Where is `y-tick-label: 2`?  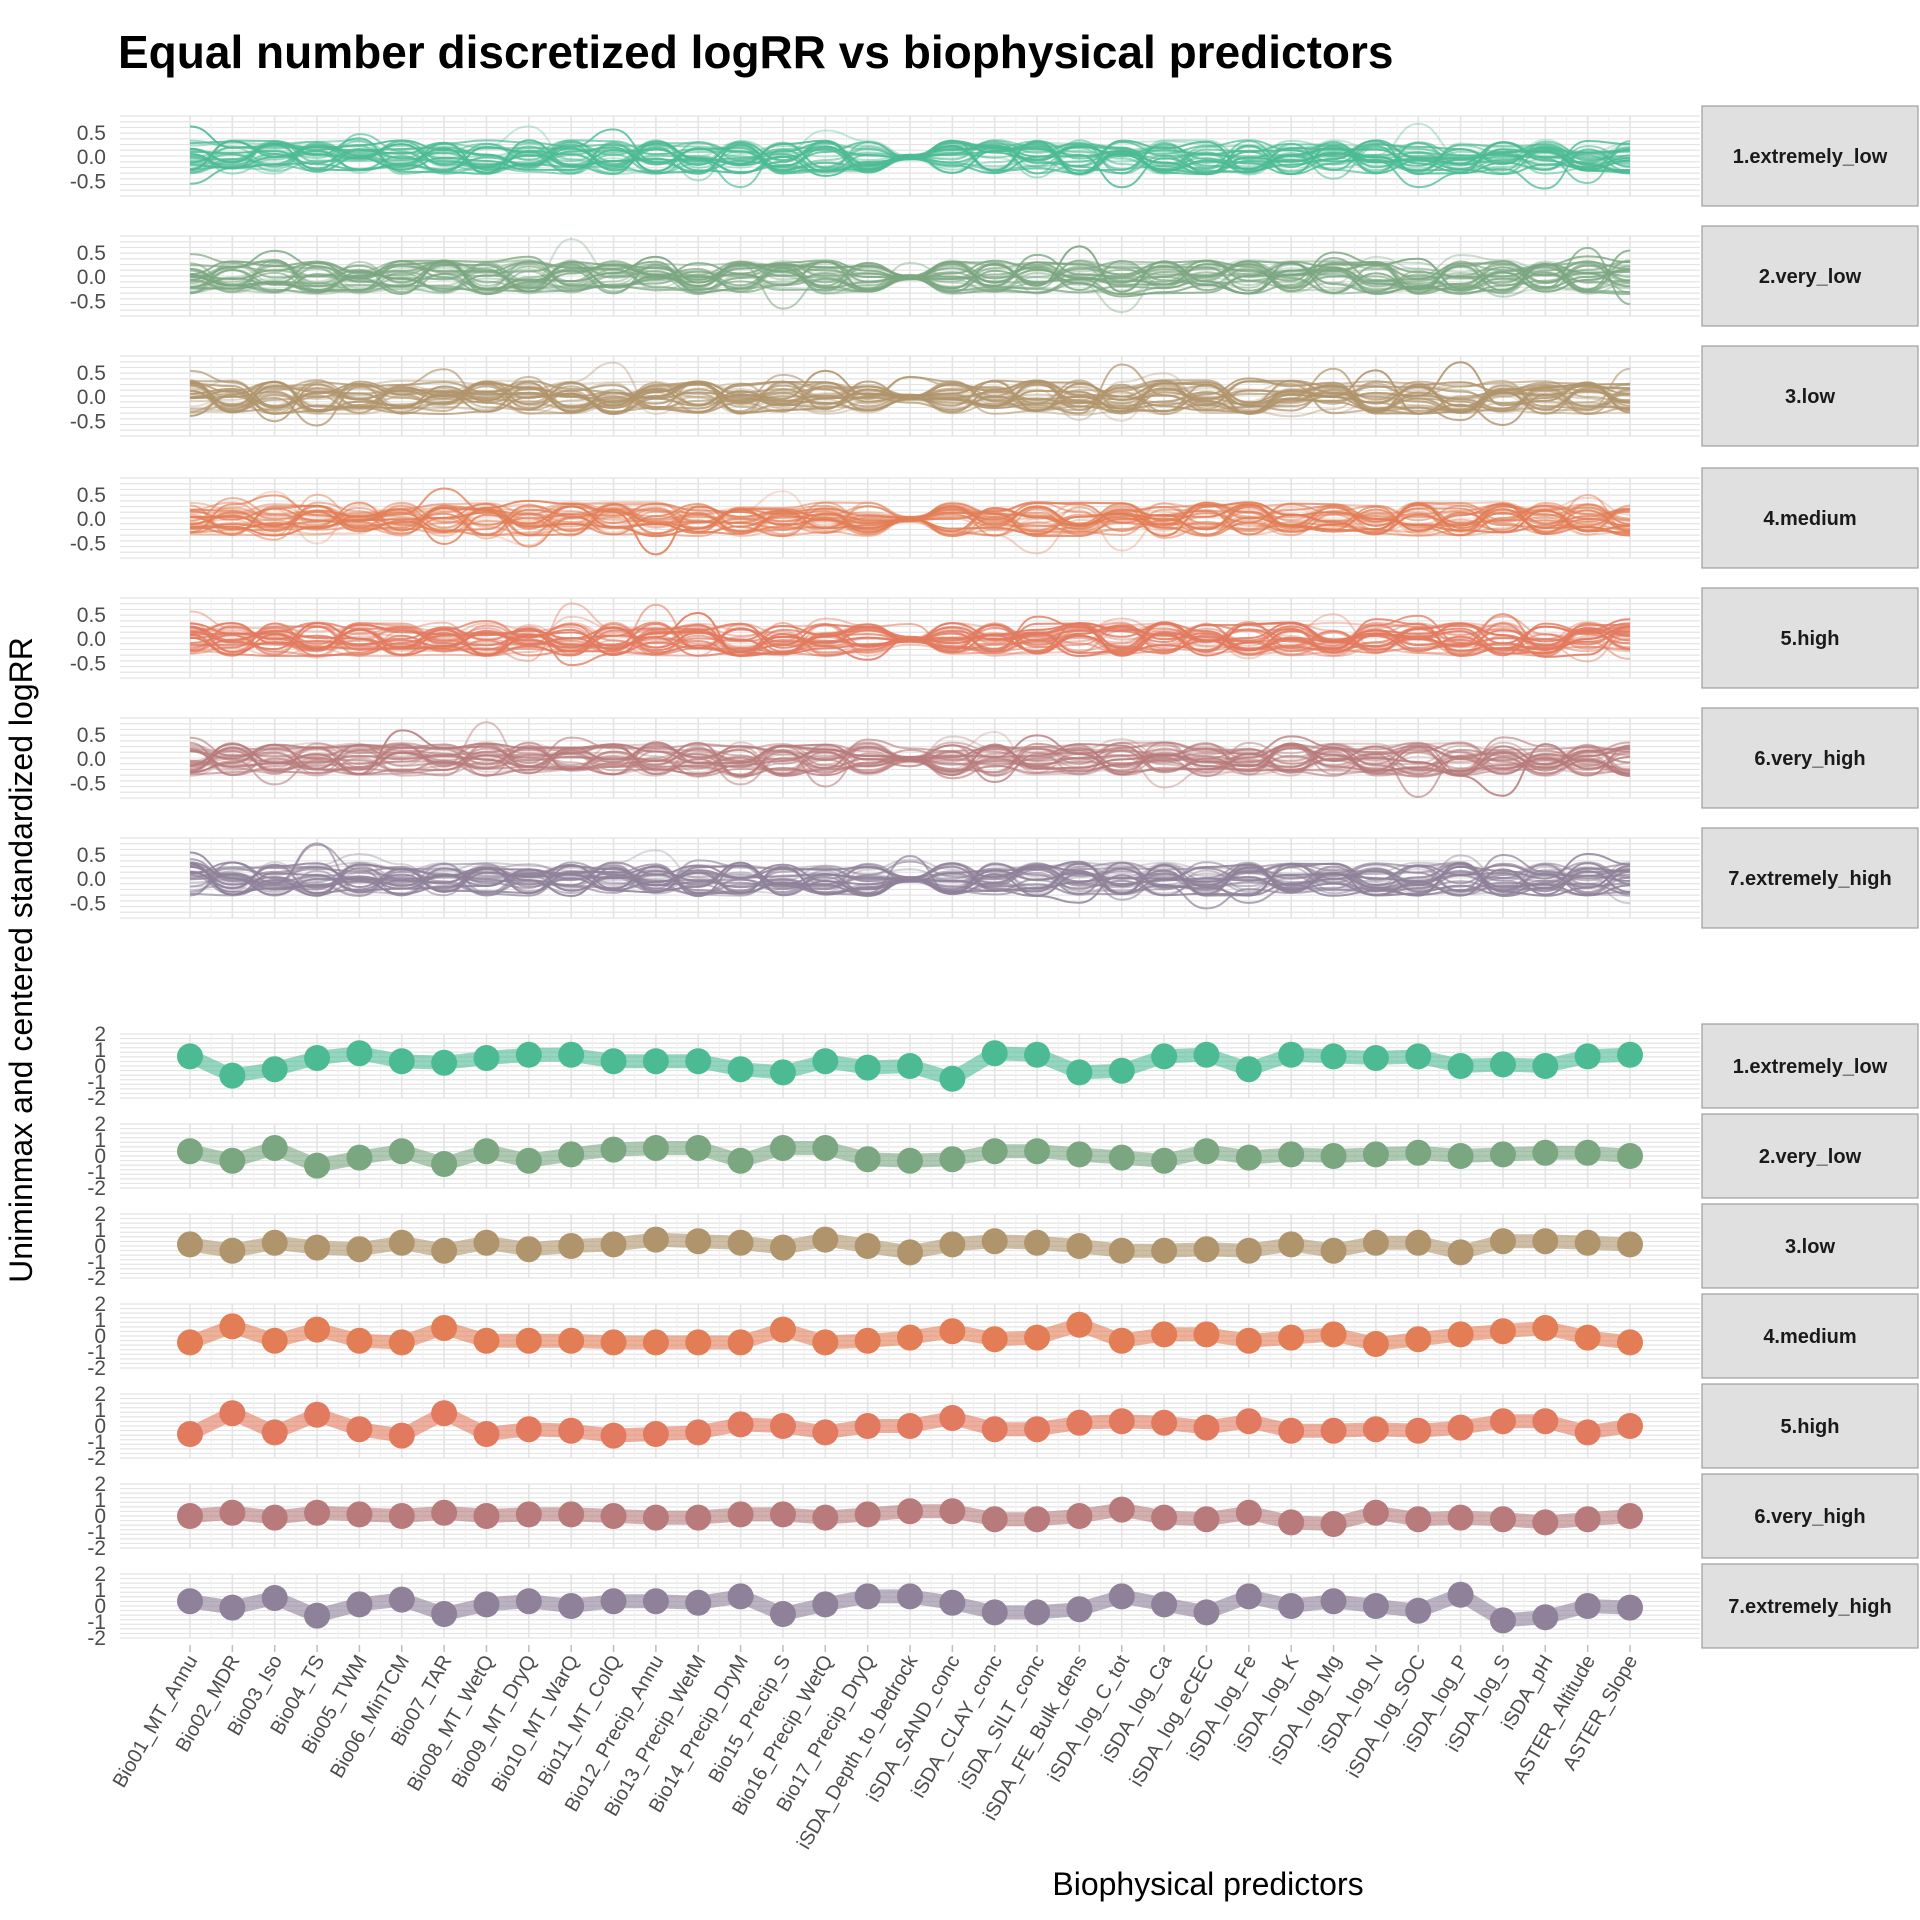 y-tick-label: 2 is located at coordinates (100, 1394).